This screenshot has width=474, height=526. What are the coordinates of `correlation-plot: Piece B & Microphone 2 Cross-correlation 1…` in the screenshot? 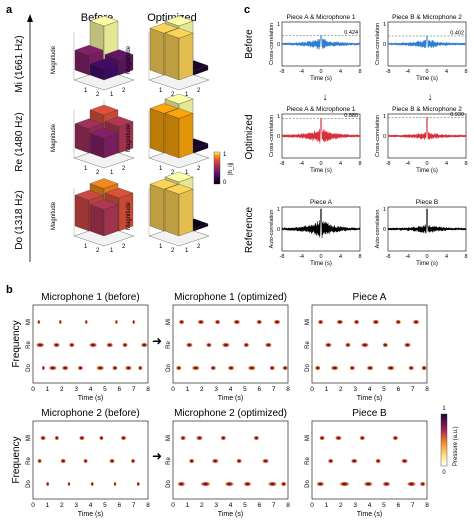 It's located at (421, 140).